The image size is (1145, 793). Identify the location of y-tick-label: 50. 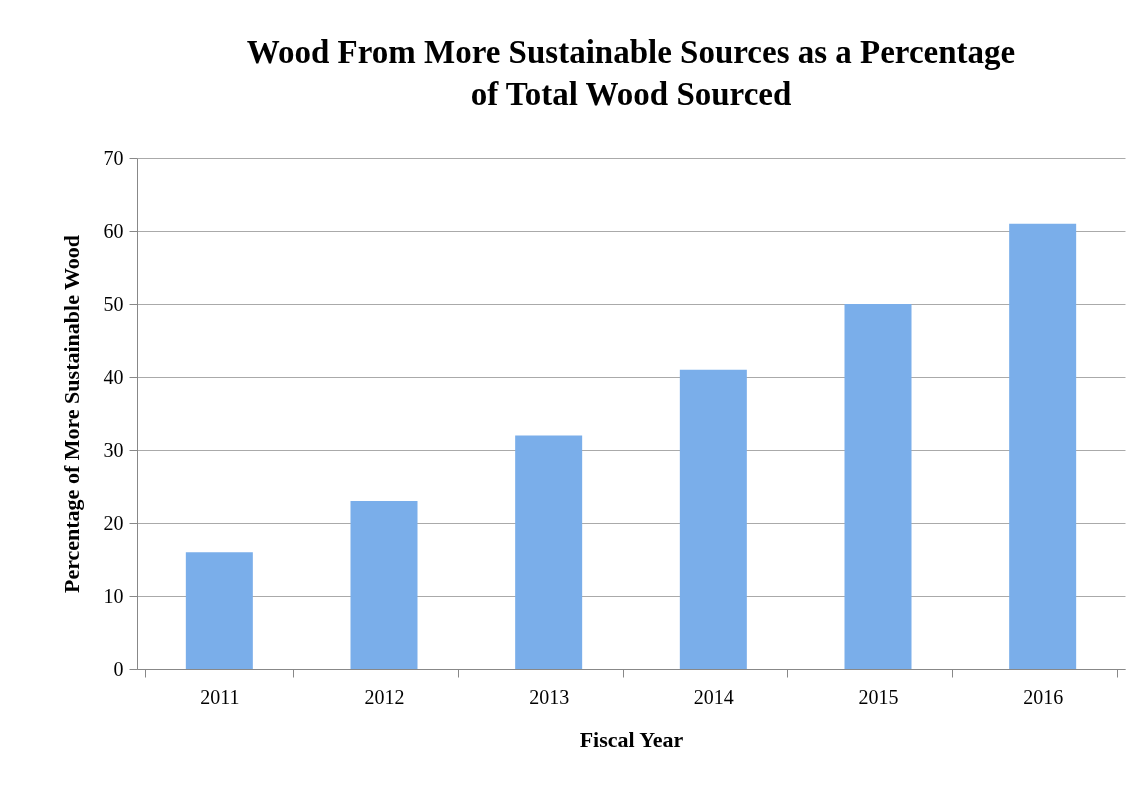
(113, 303).